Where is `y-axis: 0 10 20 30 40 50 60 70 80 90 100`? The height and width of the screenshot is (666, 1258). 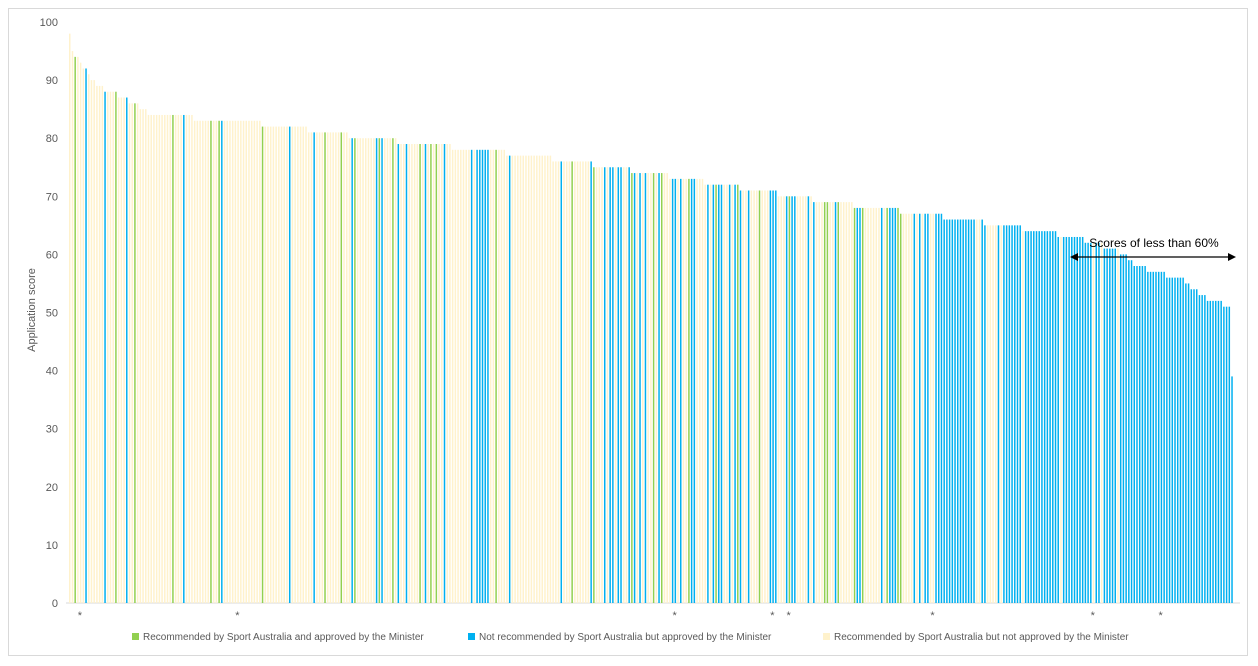
y-axis: 0 10 20 30 40 50 60 70 80 90 100 is located at coordinates (49, 313).